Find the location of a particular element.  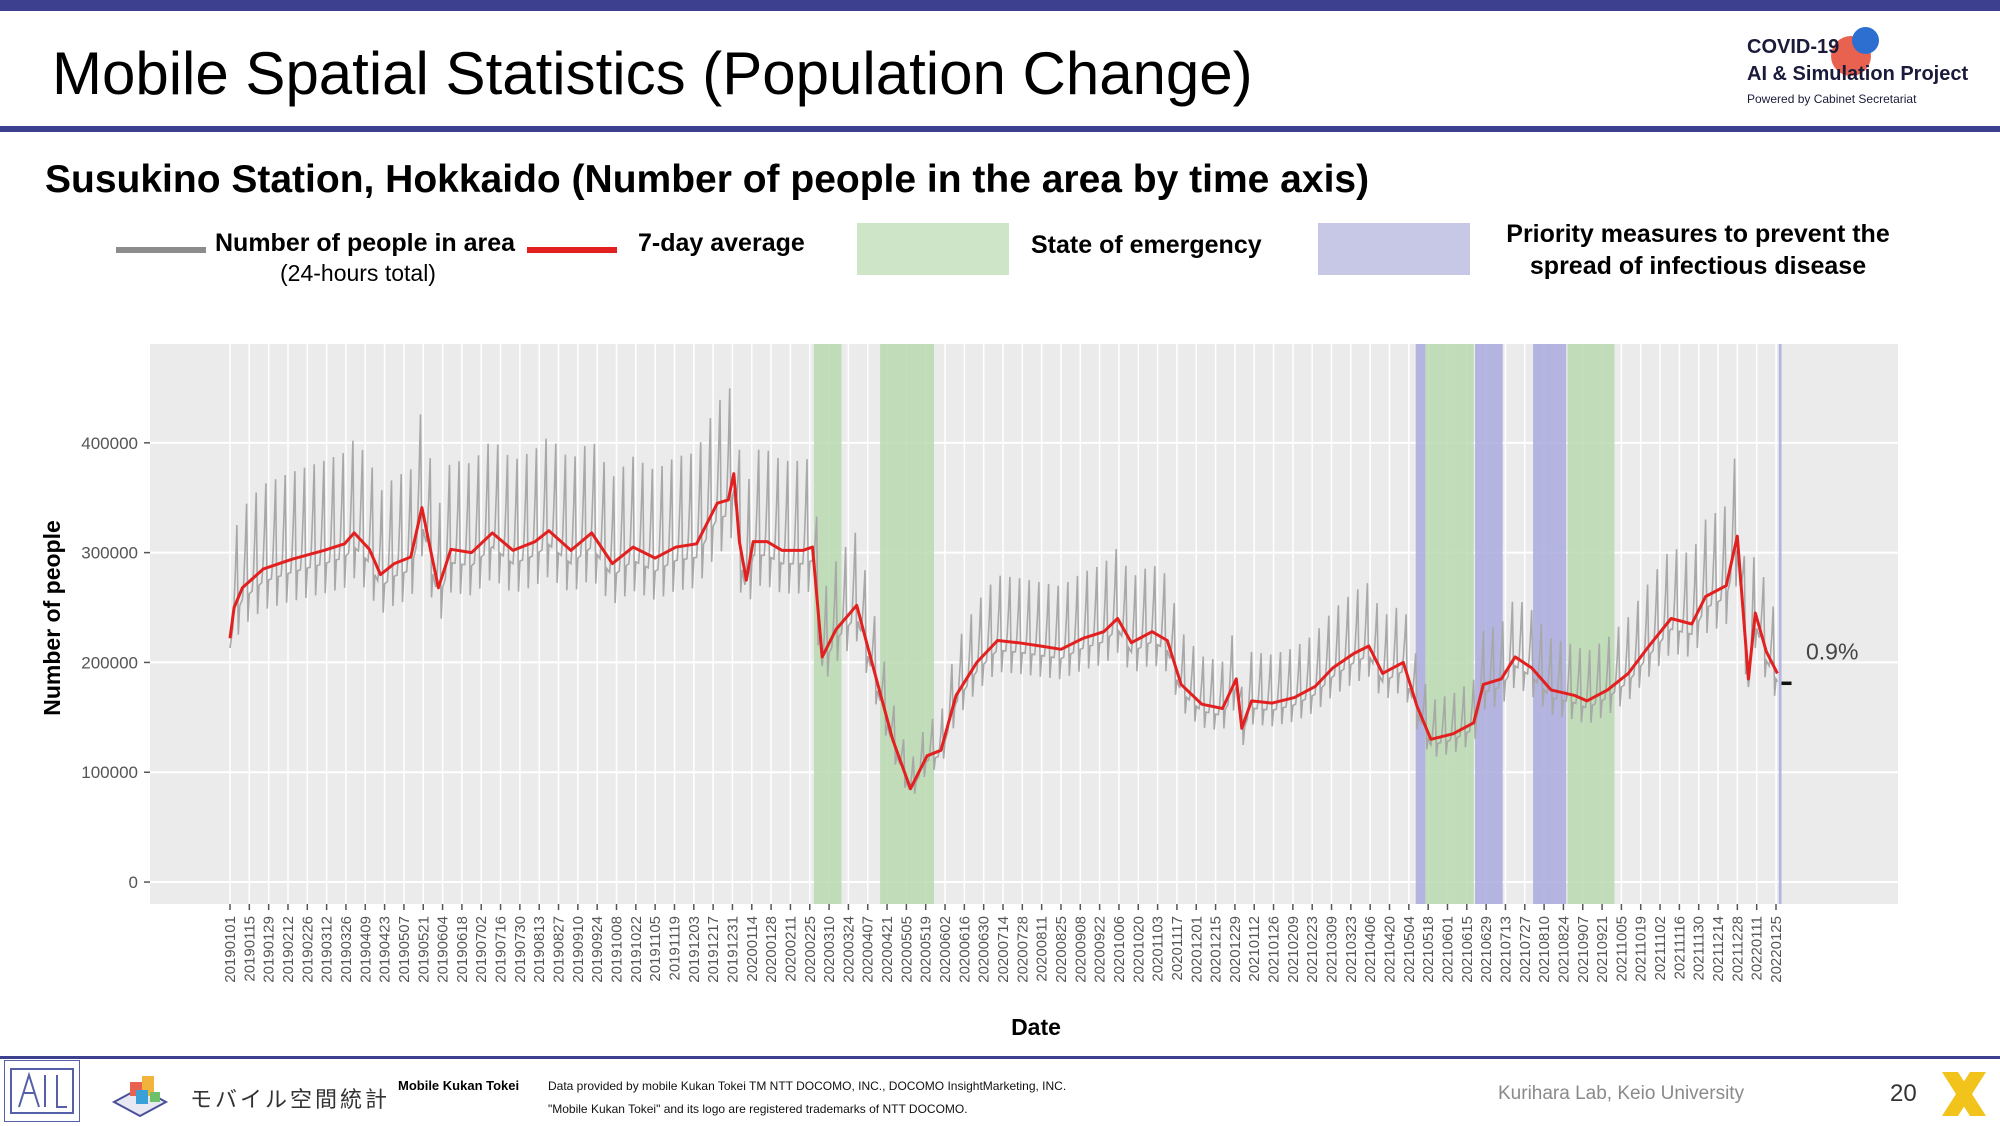

x-axis-label: Date is located at coordinates (1036, 1027).